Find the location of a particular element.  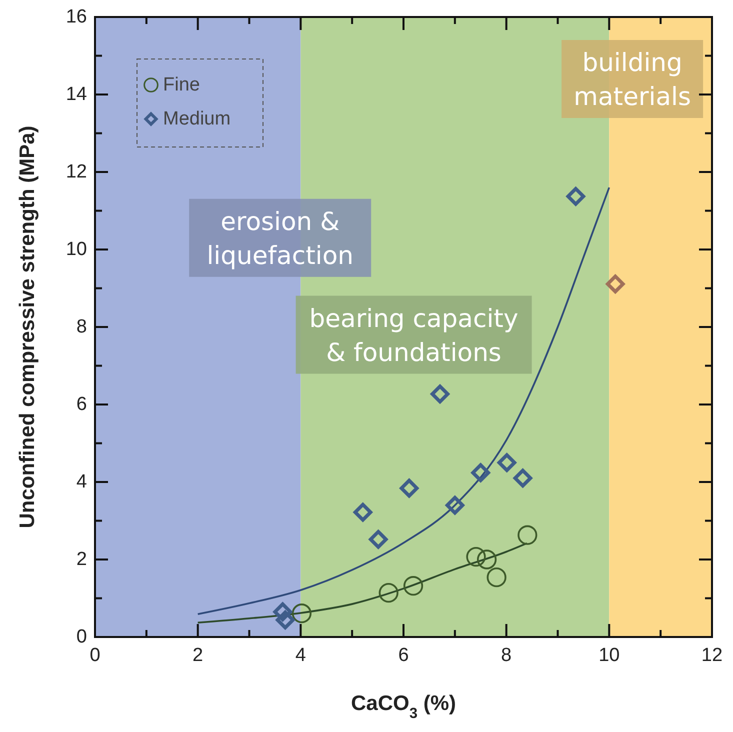

y-tick-label: 4 is located at coordinates (82, 482).